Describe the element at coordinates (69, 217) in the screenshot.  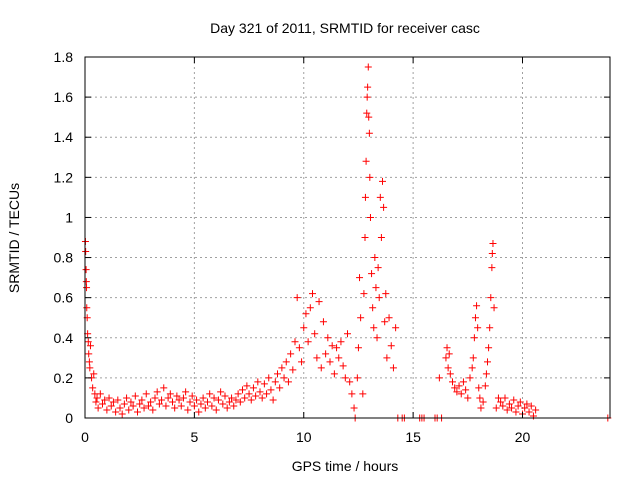
I see `y-tick-label: 1` at that location.